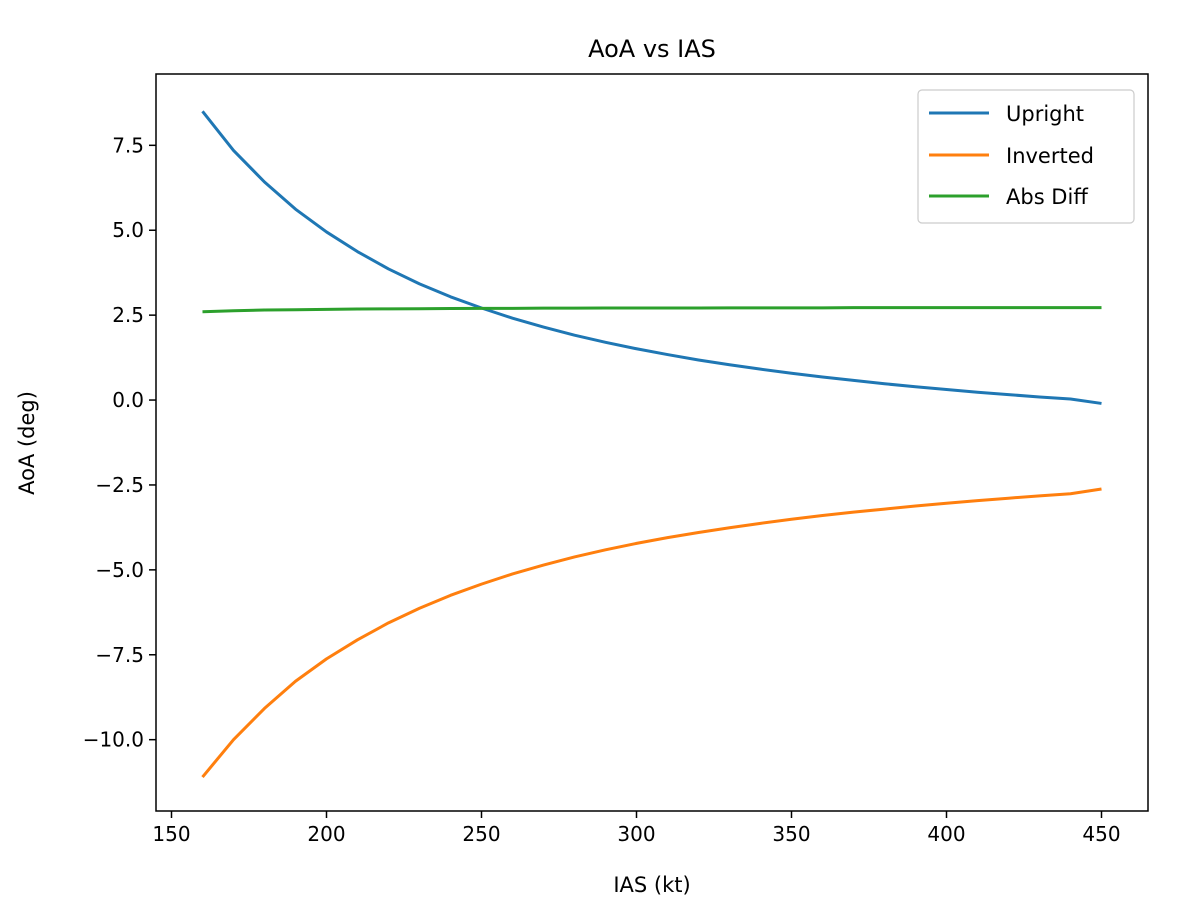 This screenshot has width=1200, height=914. What do you see at coordinates (481, 834) in the screenshot?
I see `x-tick-label: 250` at bounding box center [481, 834].